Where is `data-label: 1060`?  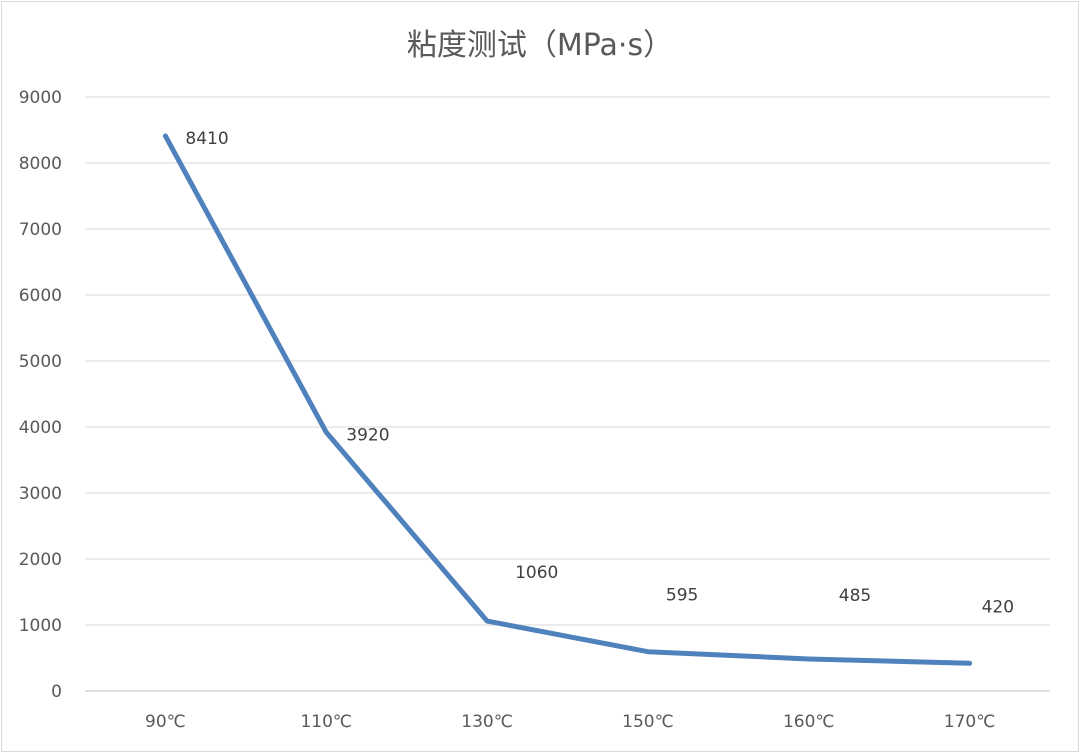 data-label: 1060 is located at coordinates (536, 573).